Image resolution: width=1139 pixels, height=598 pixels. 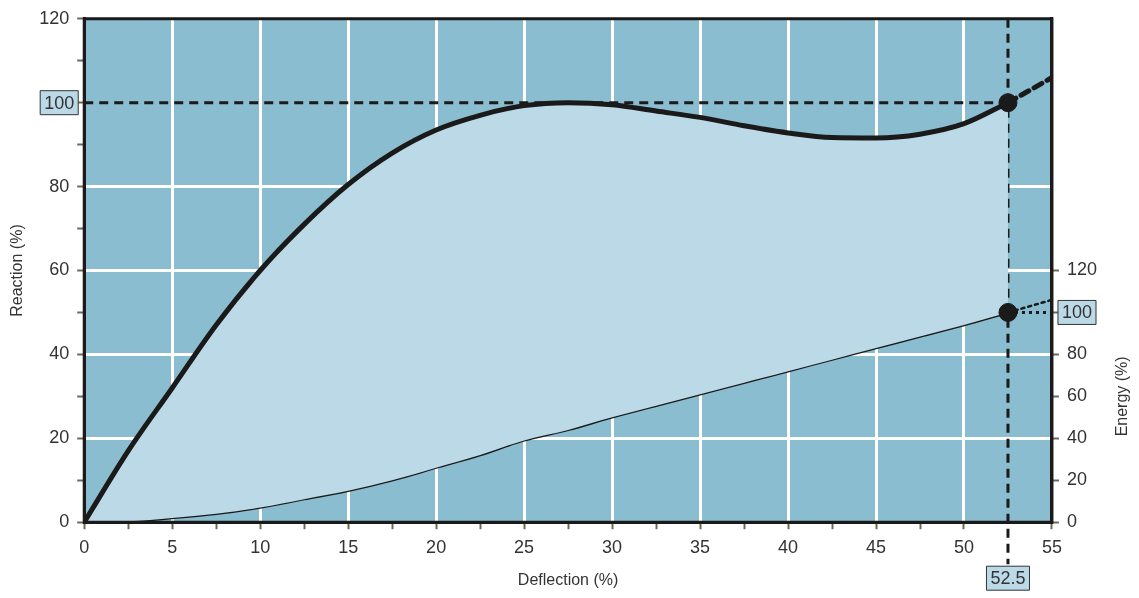 What do you see at coordinates (260, 546) in the screenshot?
I see `x-tick-label: 10` at bounding box center [260, 546].